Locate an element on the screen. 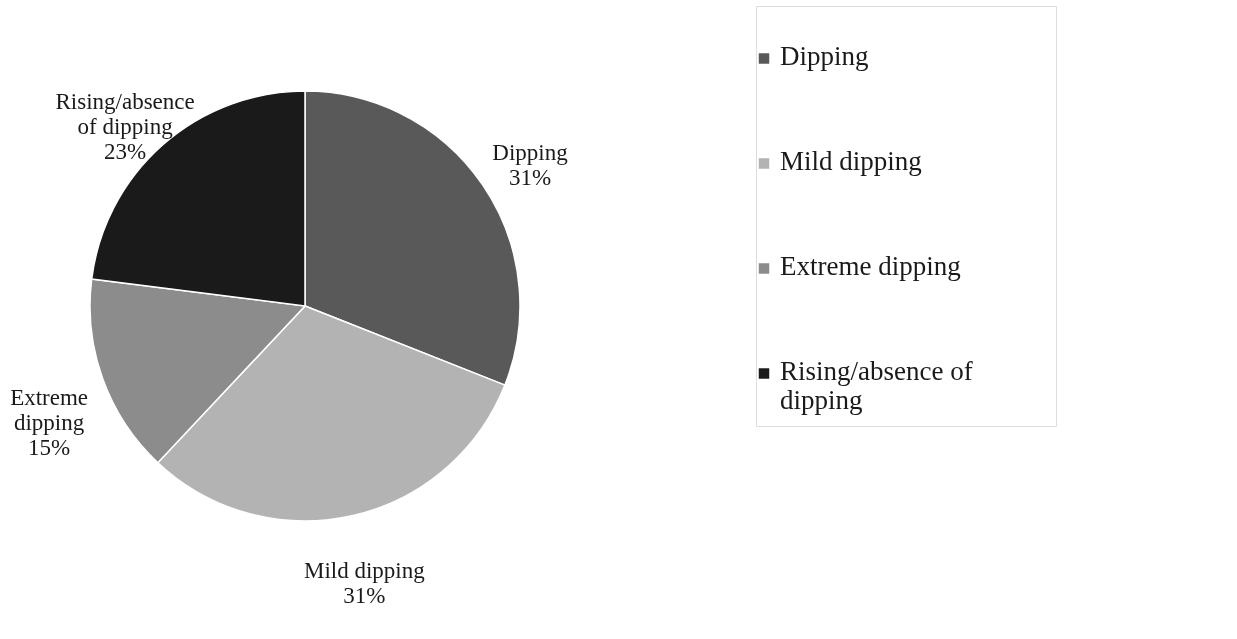 This screenshot has height=639, width=1237. slice-label: Dipping is located at coordinates (530, 153).